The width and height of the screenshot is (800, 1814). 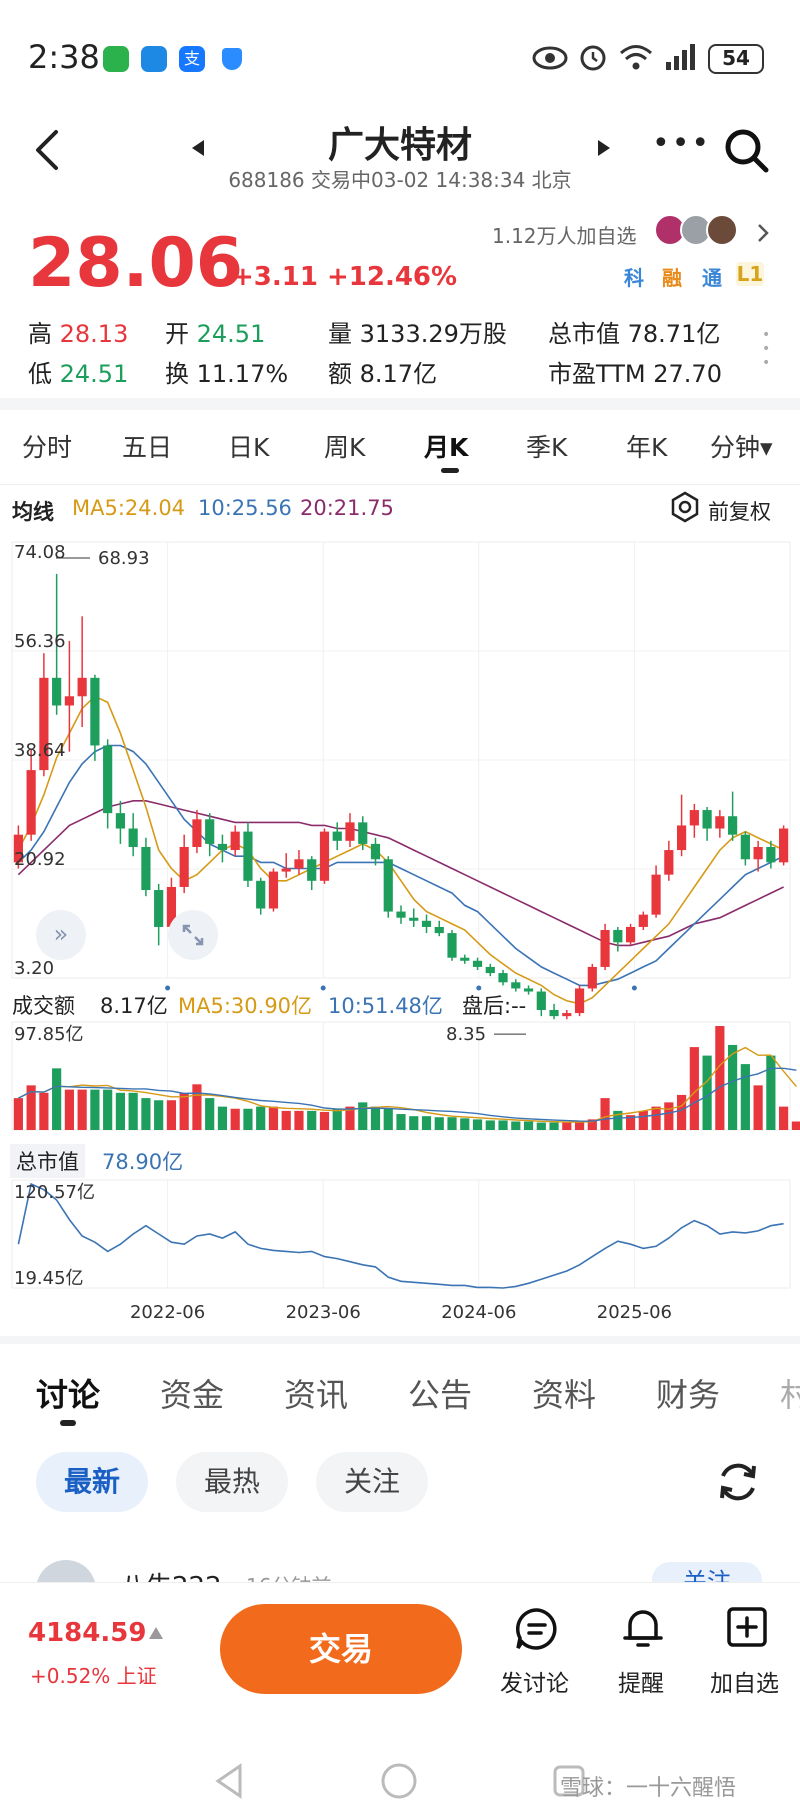 I want to click on followers-count: 1.12万人加自选, so click(x=564, y=236).